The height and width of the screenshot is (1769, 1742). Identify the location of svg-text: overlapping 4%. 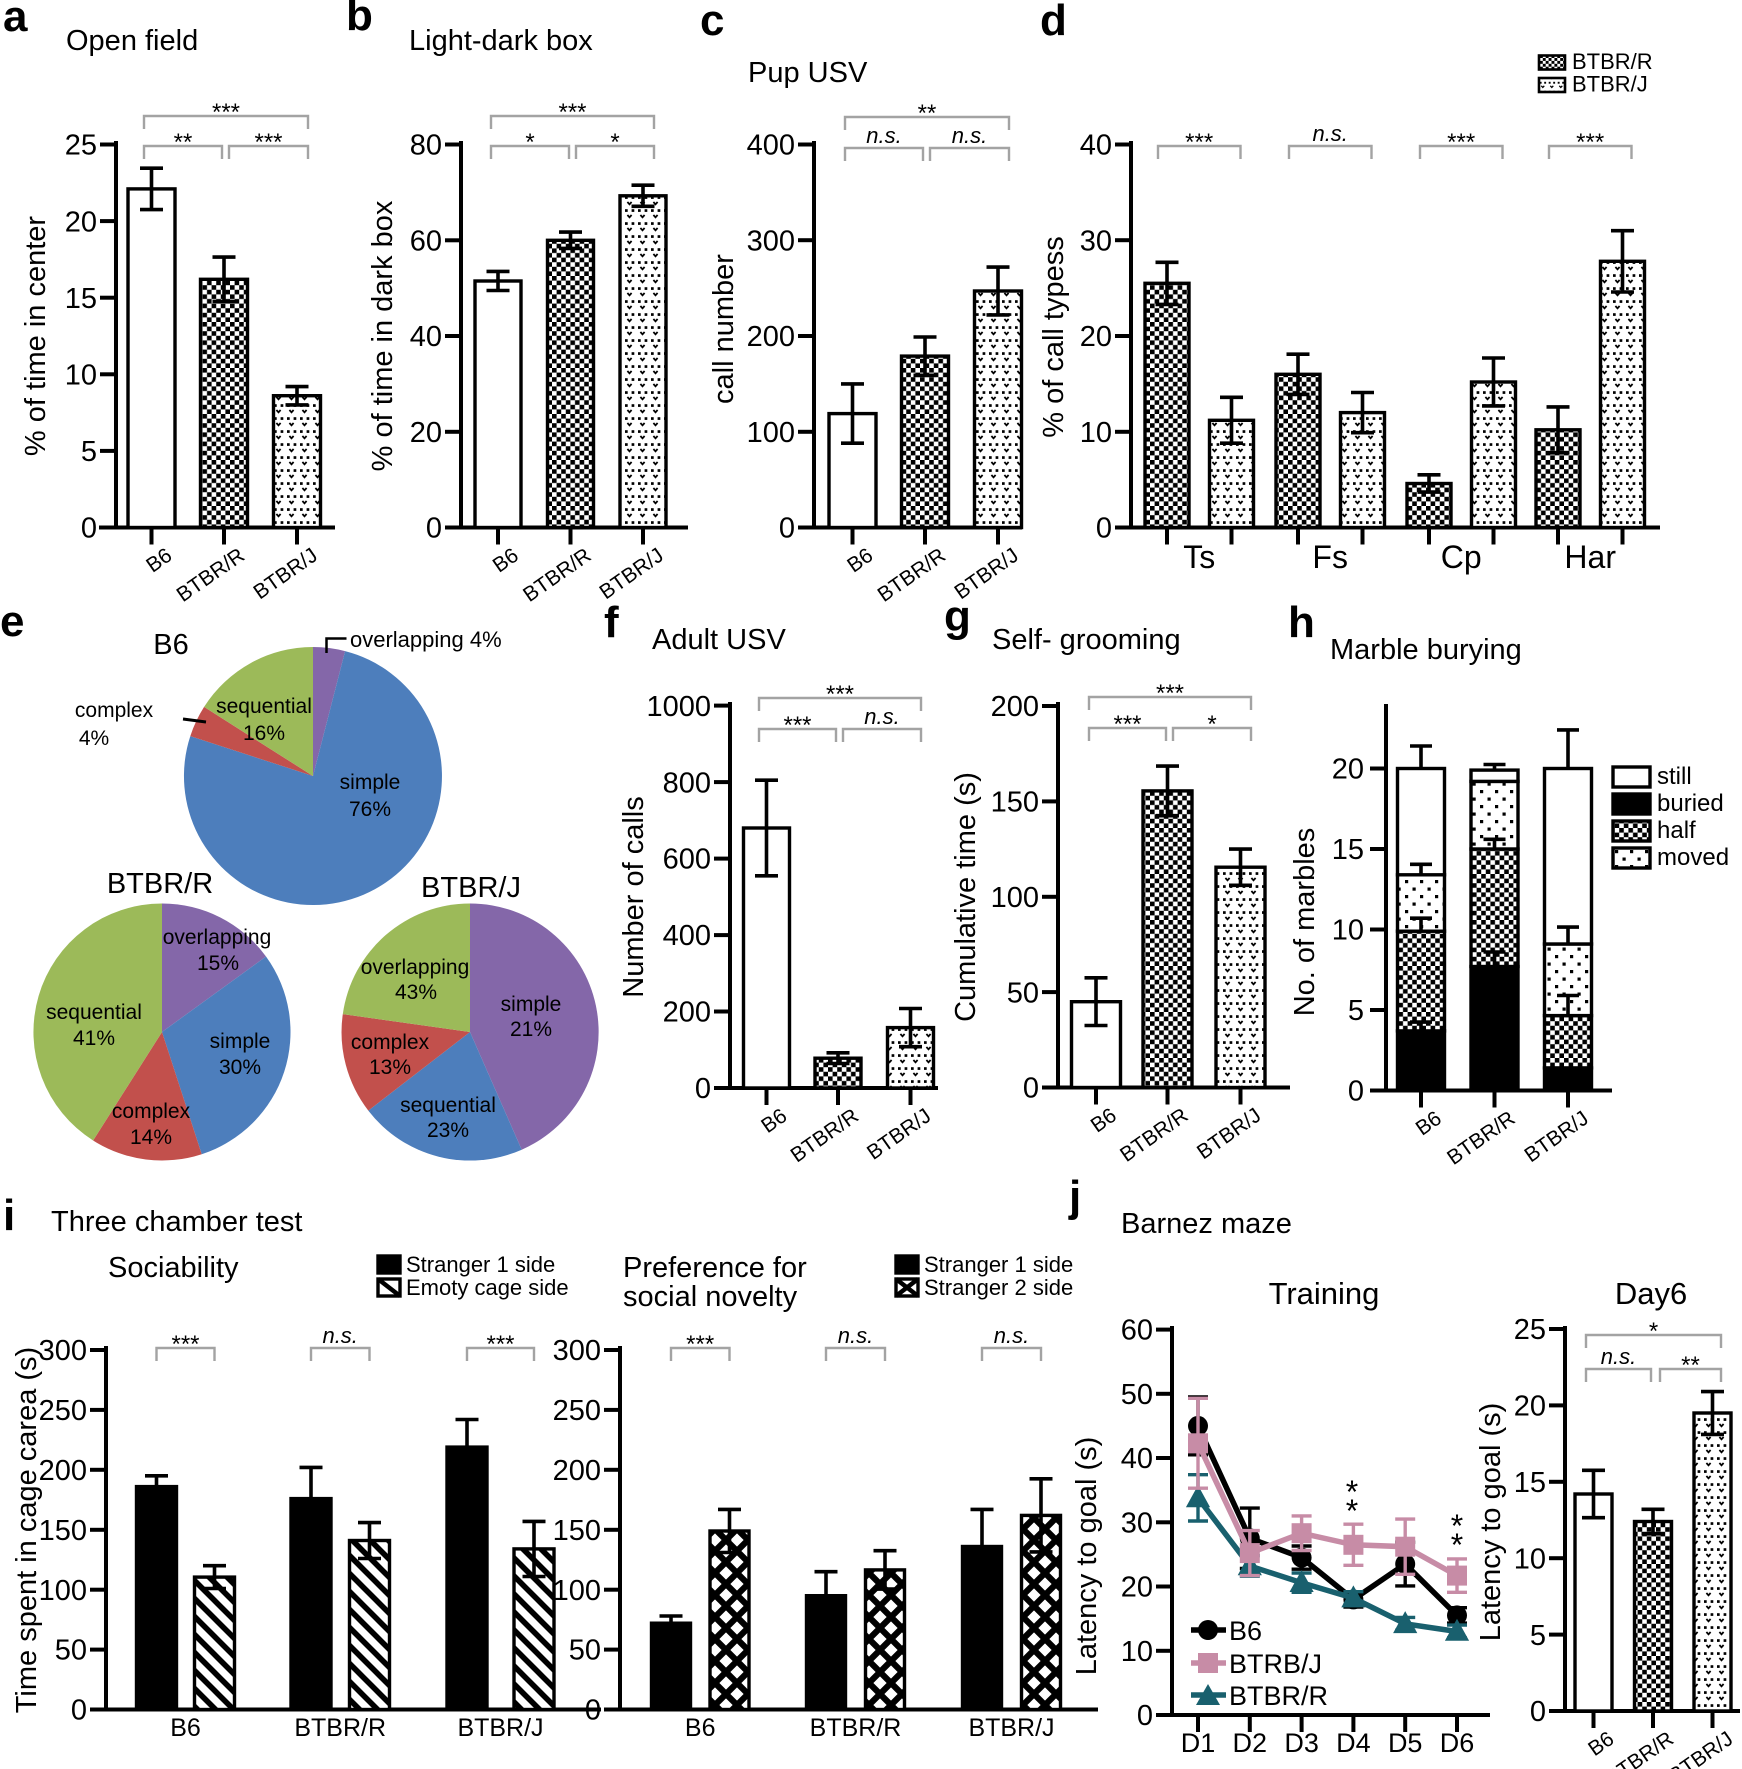
(426, 639).